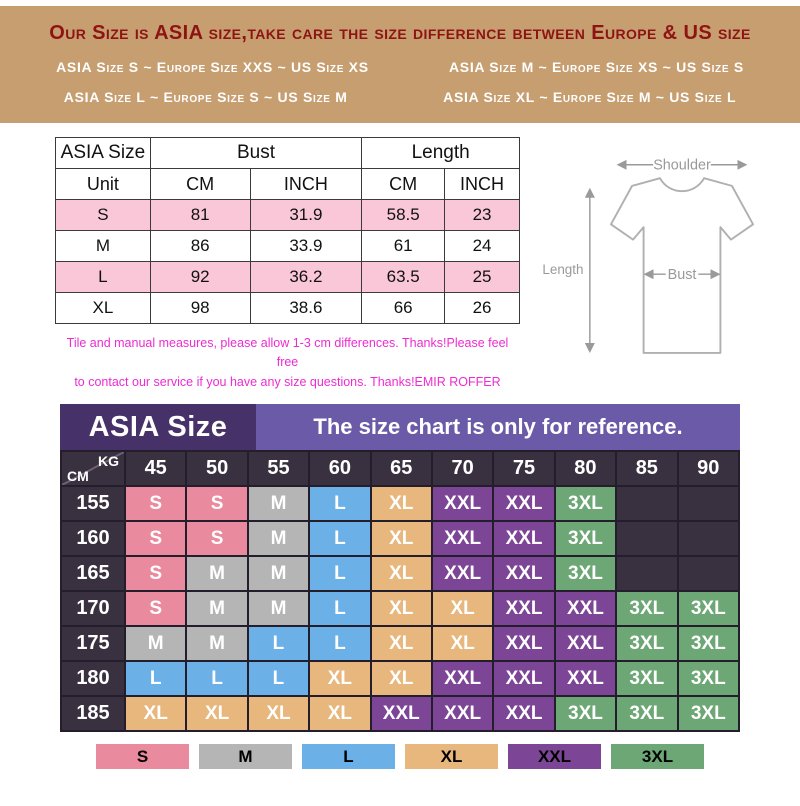  I want to click on measure-cell: 61, so click(403, 246).